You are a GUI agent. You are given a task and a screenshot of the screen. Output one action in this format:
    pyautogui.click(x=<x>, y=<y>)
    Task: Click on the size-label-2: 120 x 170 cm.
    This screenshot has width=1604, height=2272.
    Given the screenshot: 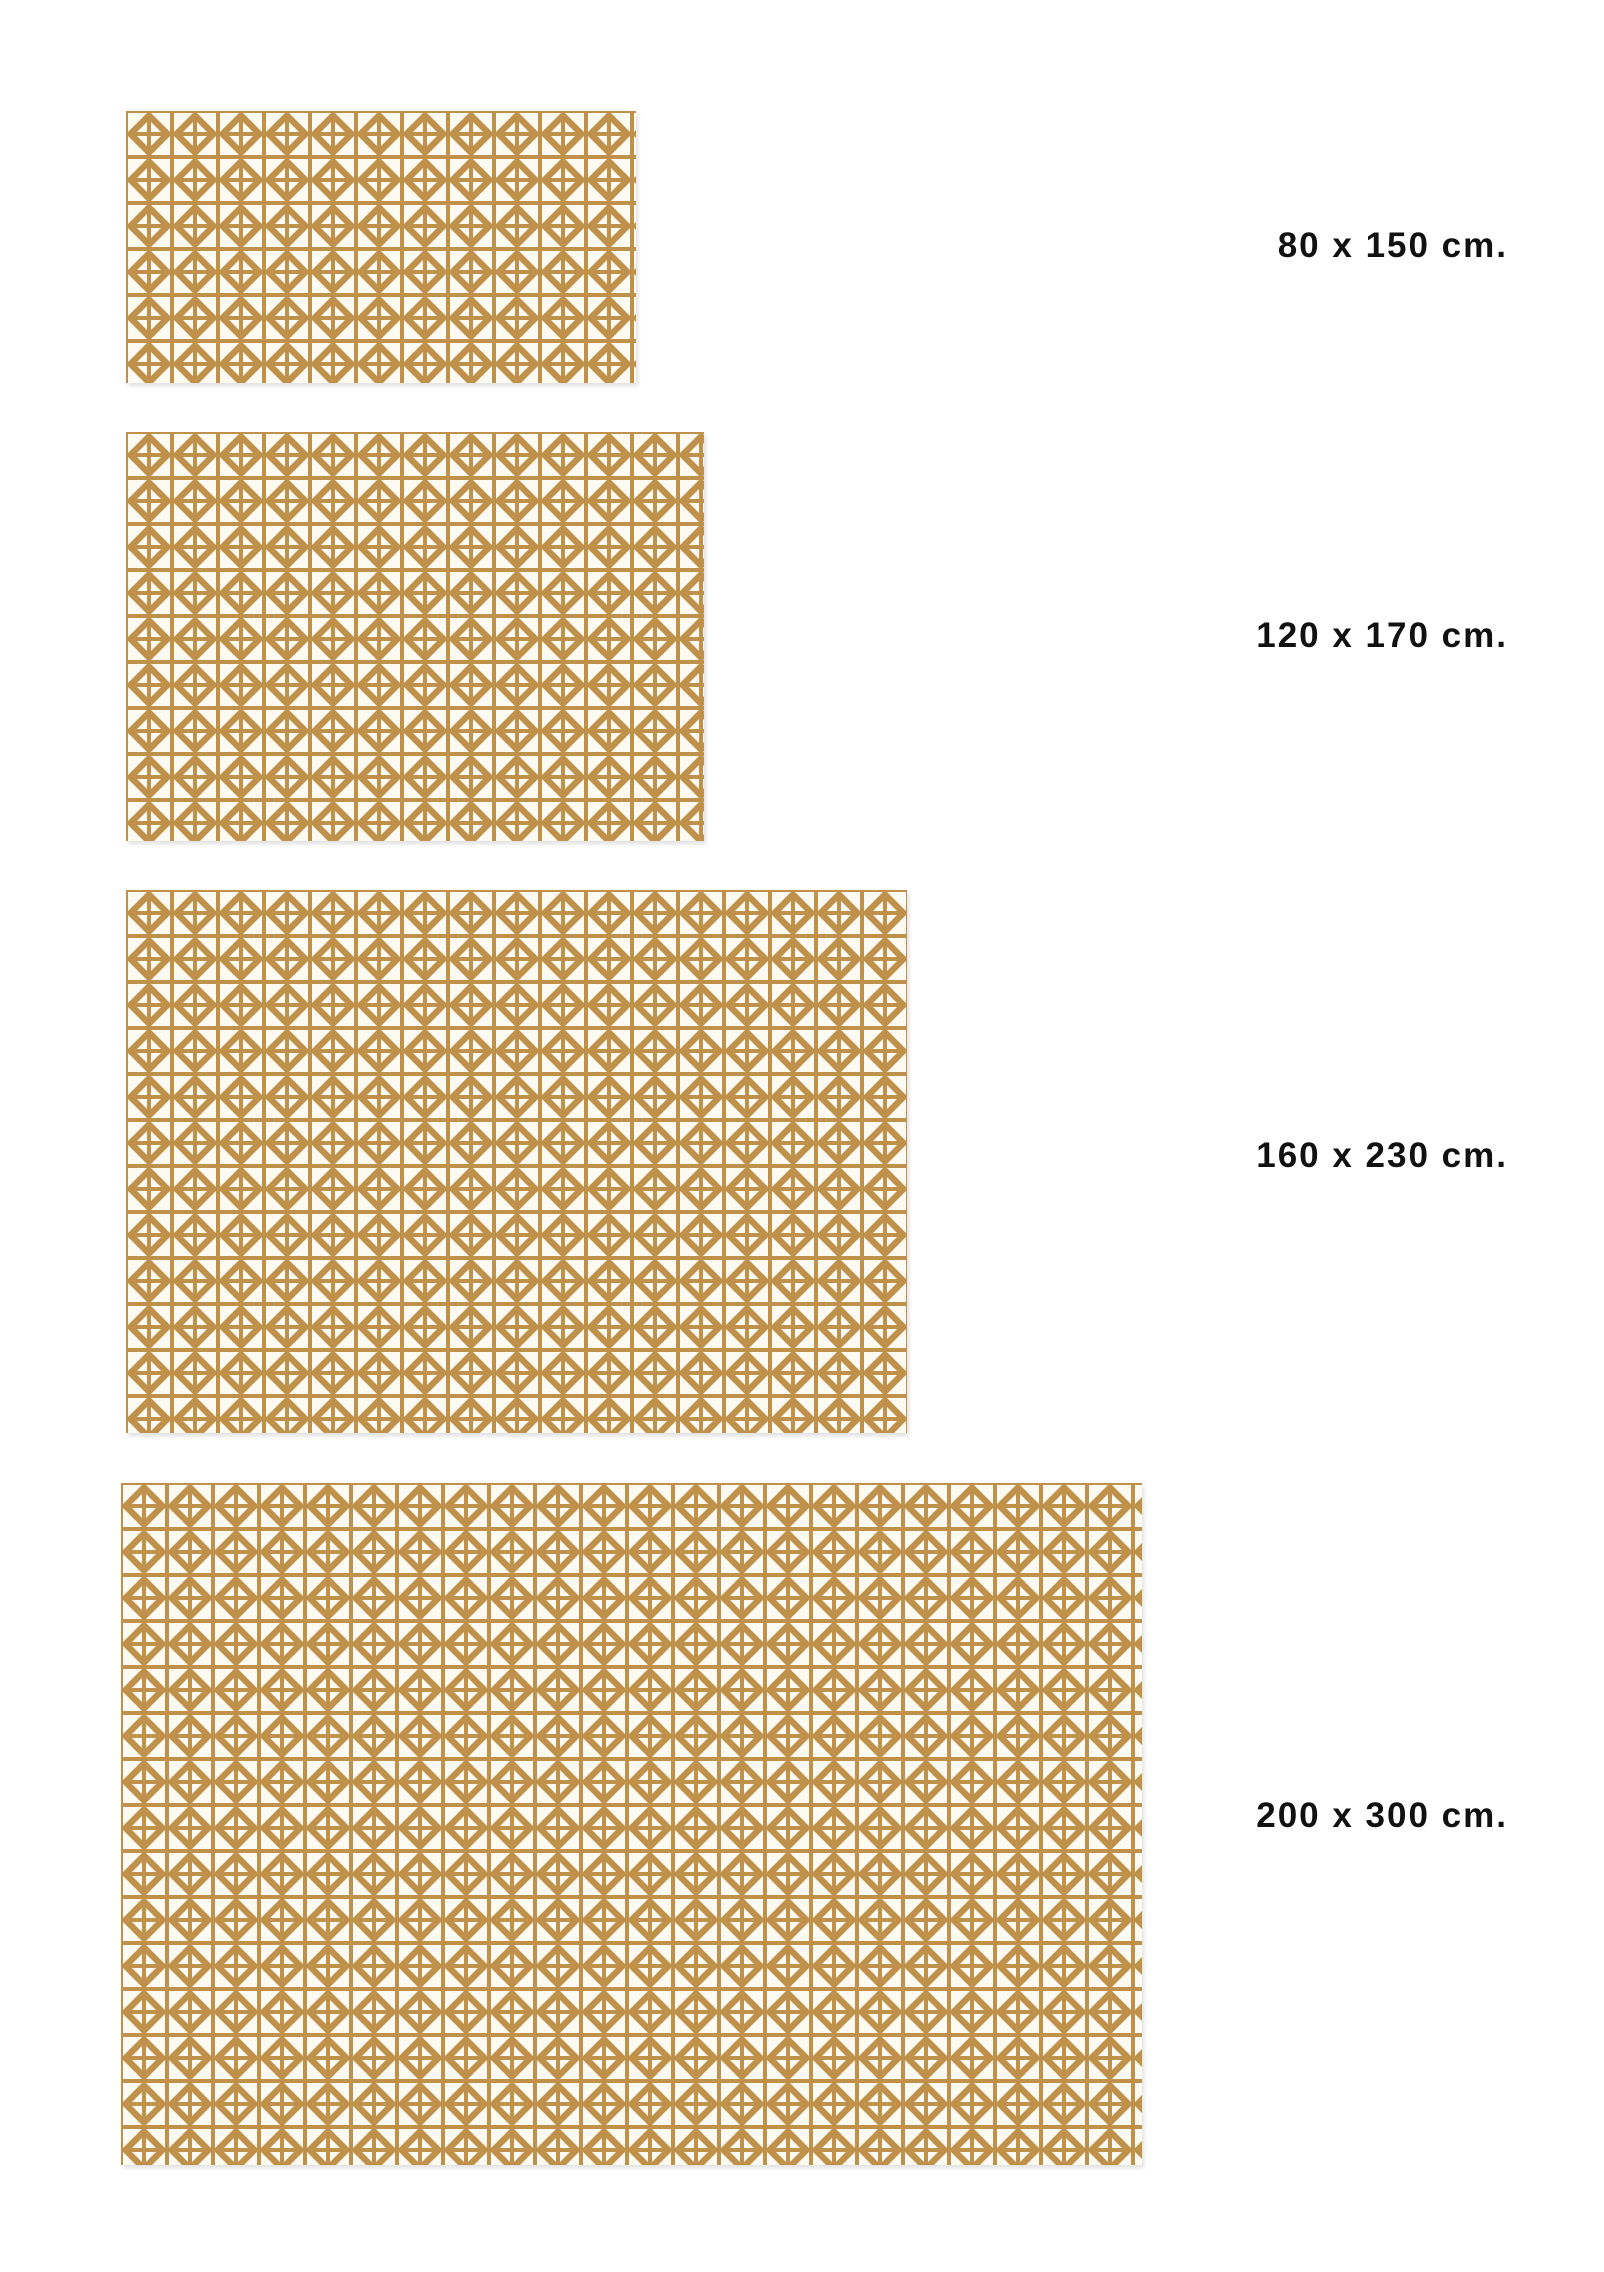 What is the action you would take?
    pyautogui.click(x=1382, y=635)
    